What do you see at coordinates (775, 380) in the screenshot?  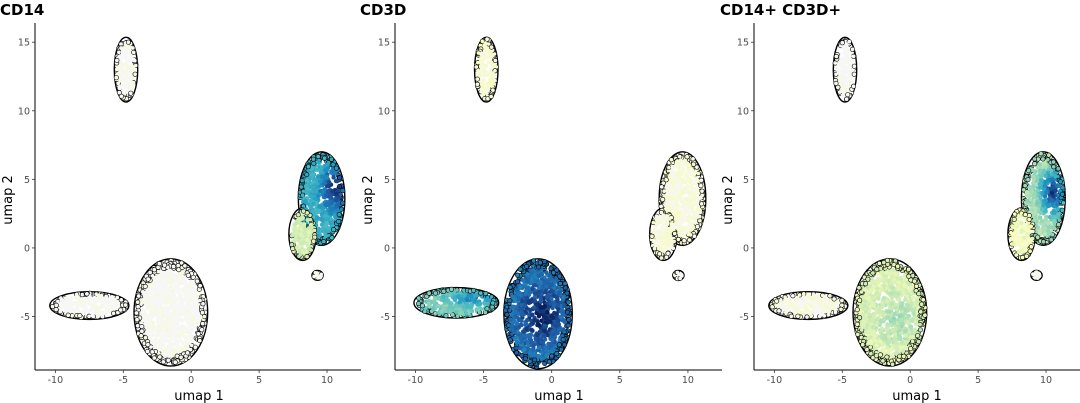 I see `x-tick-label: -10` at bounding box center [775, 380].